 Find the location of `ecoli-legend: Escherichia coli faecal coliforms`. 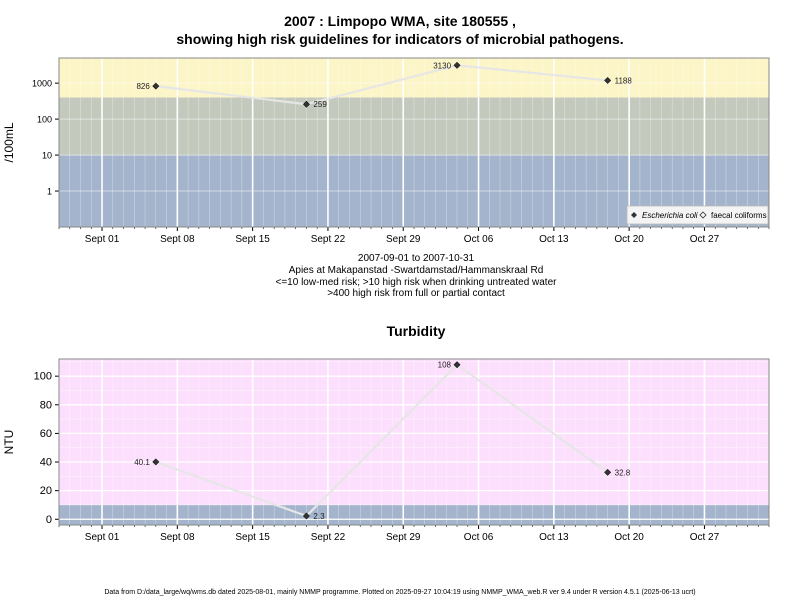

ecoli-legend: Escherichia coli faecal coliforms is located at coordinates (697, 215).